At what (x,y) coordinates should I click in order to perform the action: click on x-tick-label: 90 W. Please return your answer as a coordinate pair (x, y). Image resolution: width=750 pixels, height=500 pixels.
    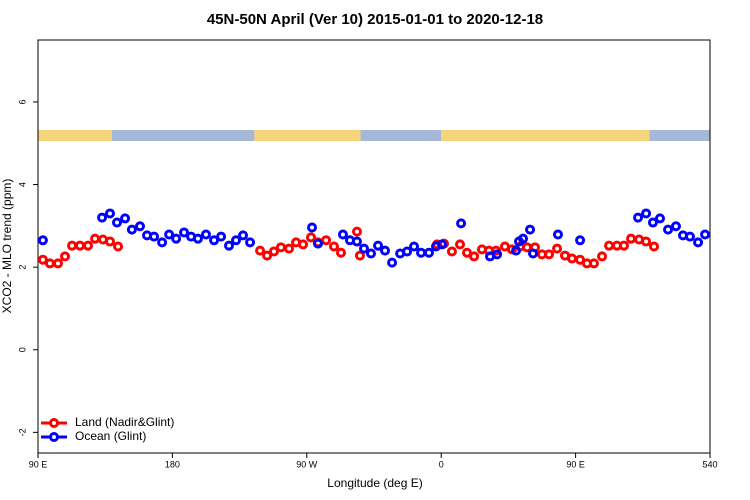
    Looking at the image, I should click on (307, 464).